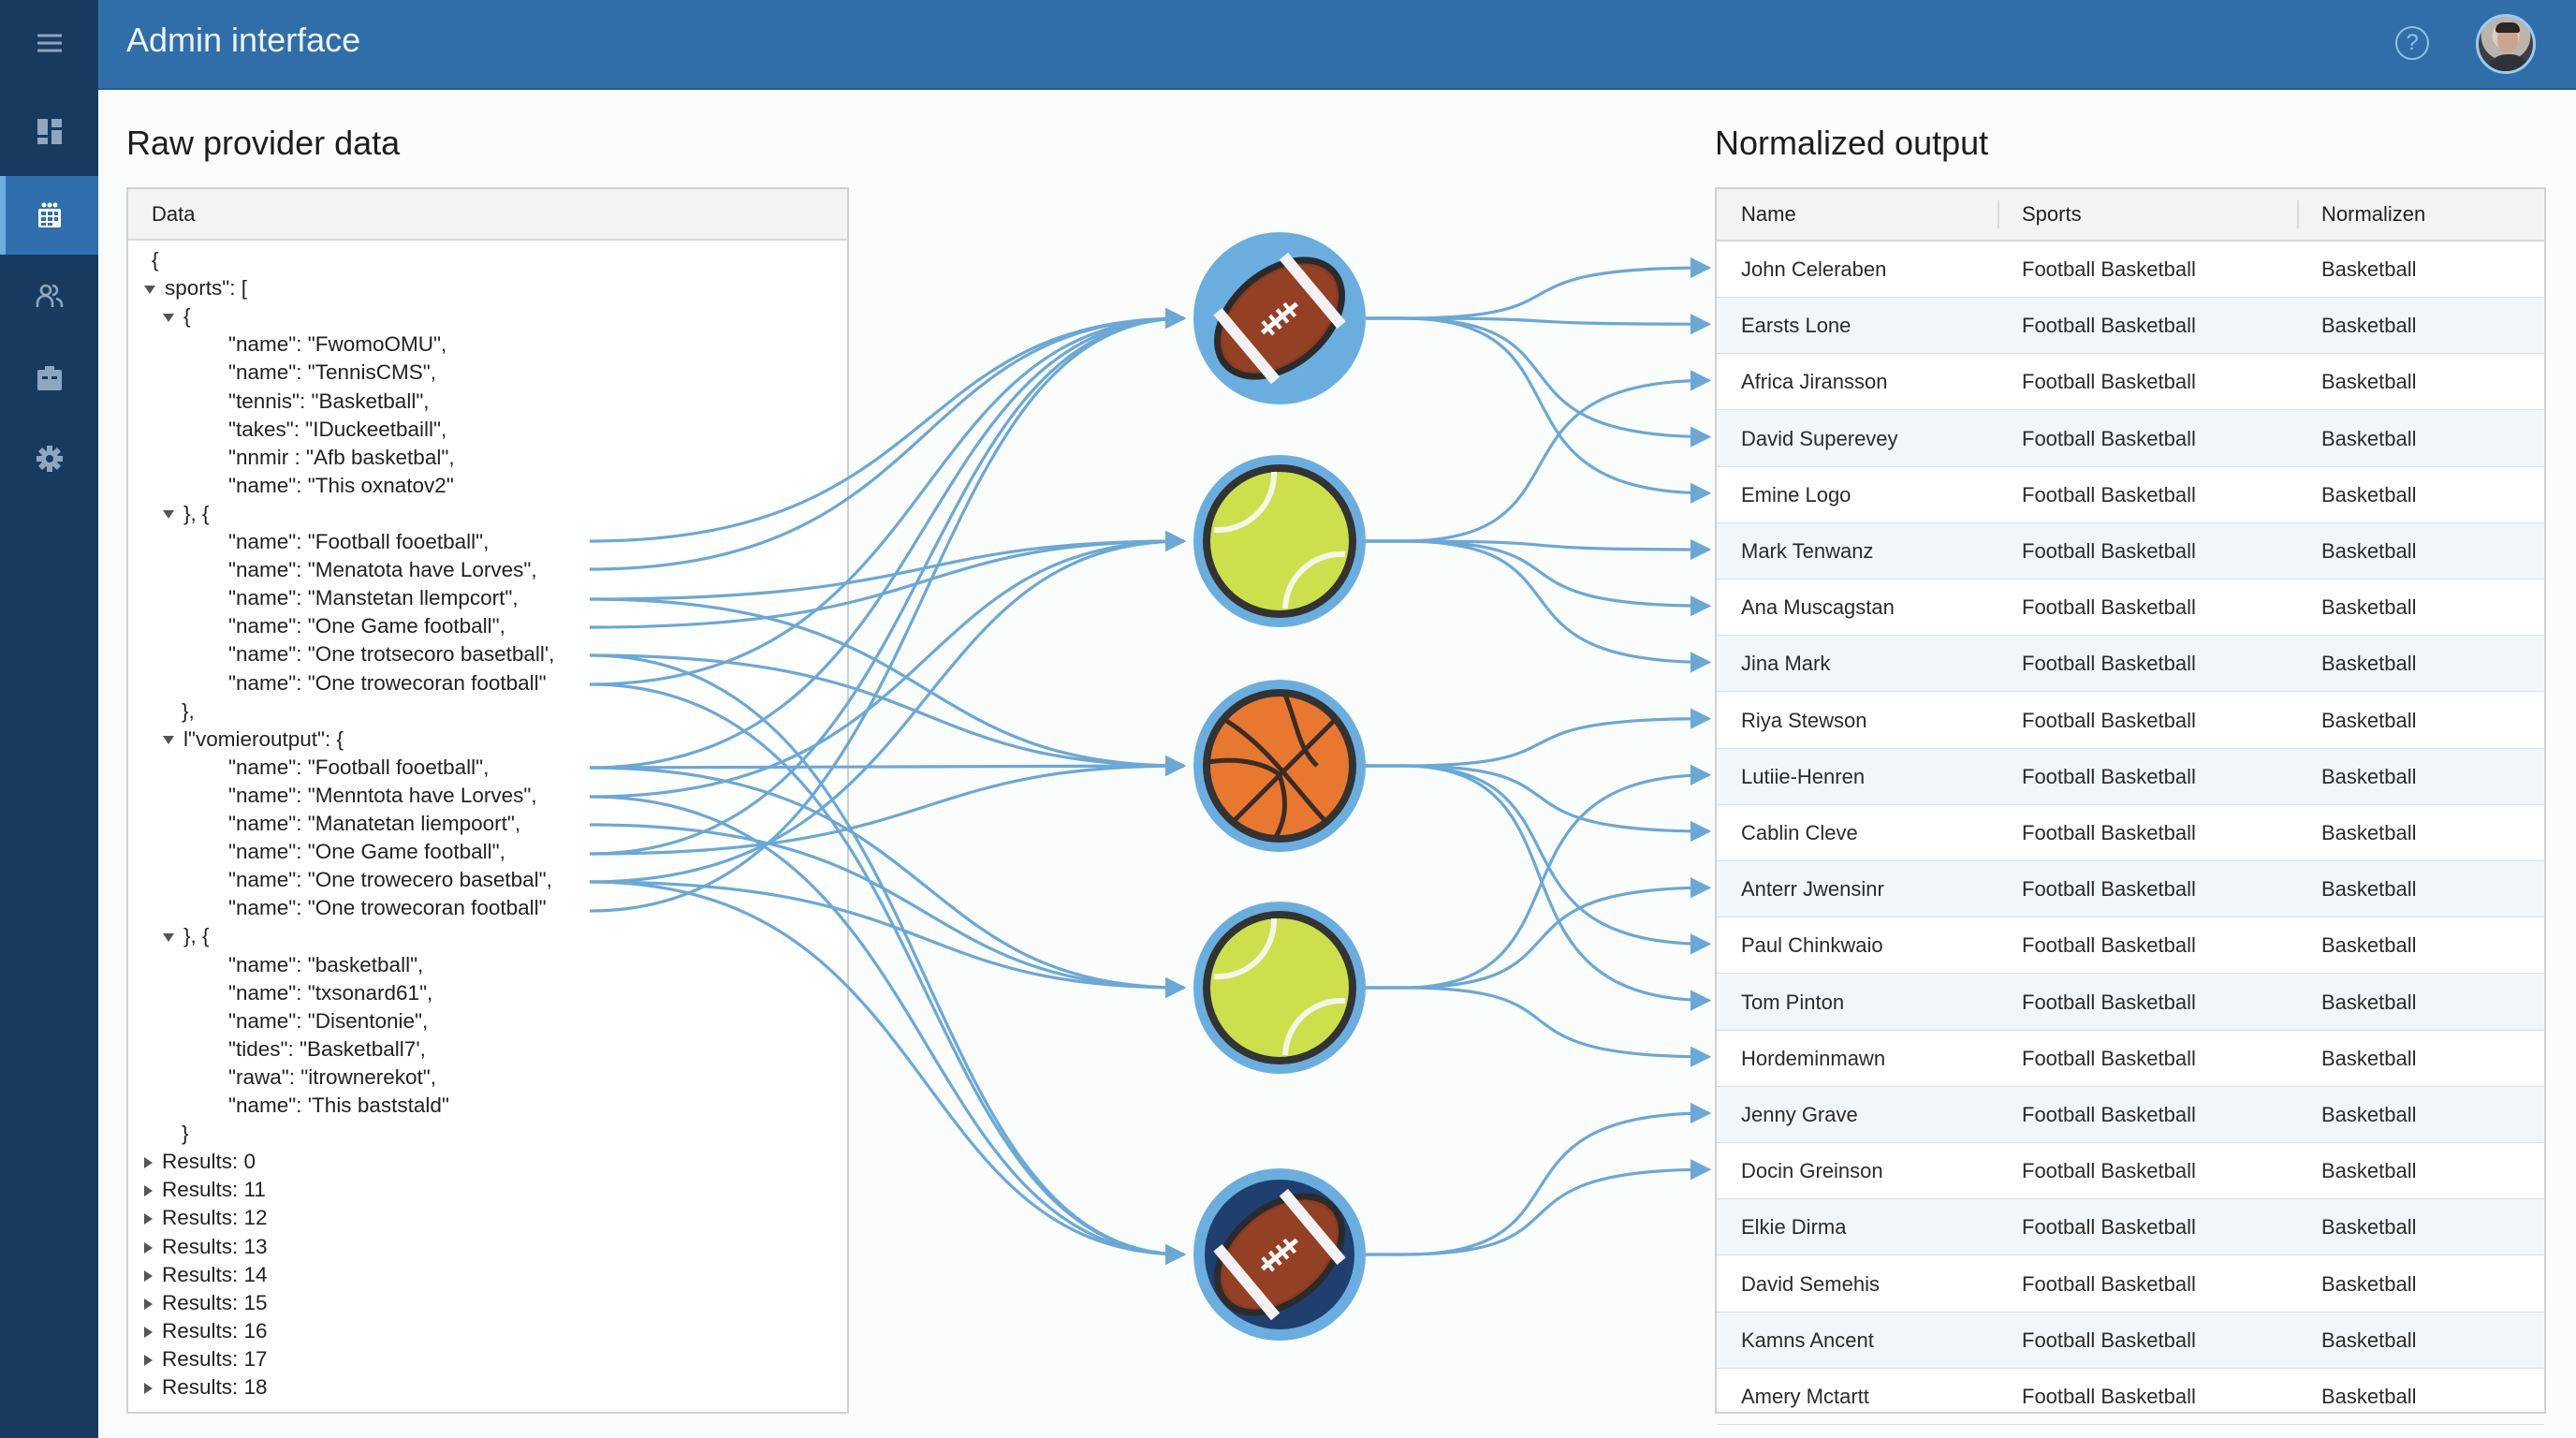 This screenshot has height=1438, width=2576. Describe the element at coordinates (2130, 1002) in the screenshot. I see `table-row: Tom Pinton Football Basketball Basketball` at that location.